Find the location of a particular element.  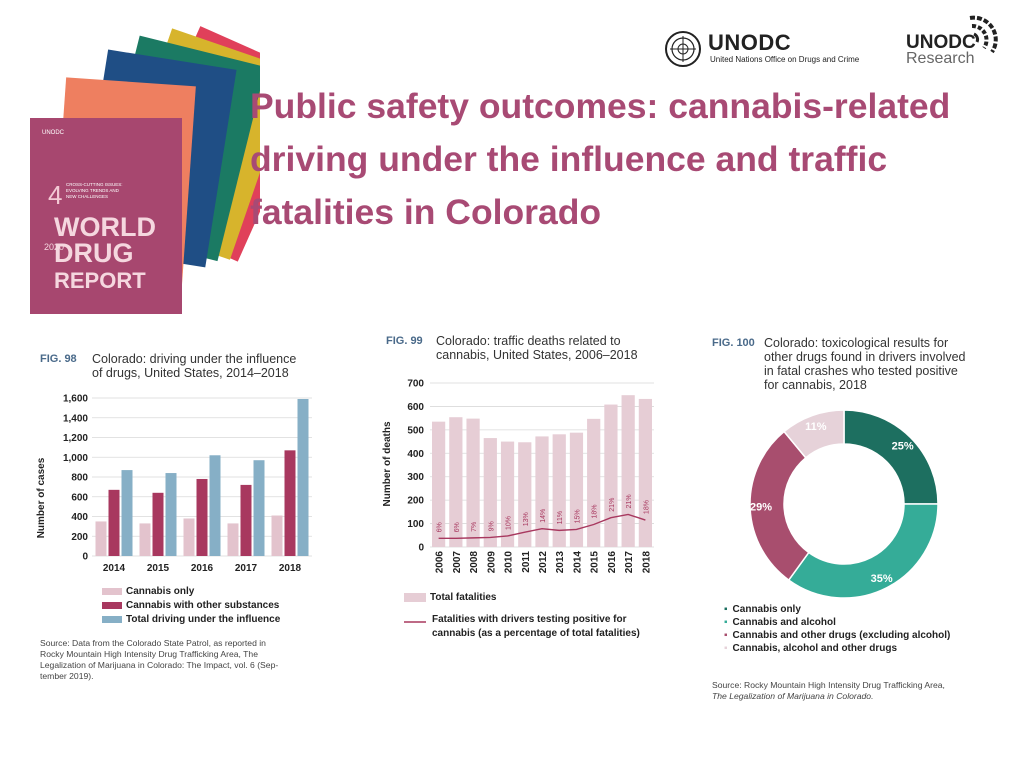

bar-2008 is located at coordinates (473, 482).